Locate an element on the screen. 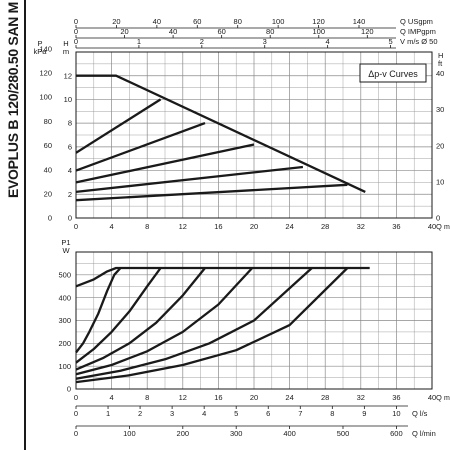 The width and height of the screenshot is (450, 450). axis-tick-label-usgpm: 100 is located at coordinates (278, 21).